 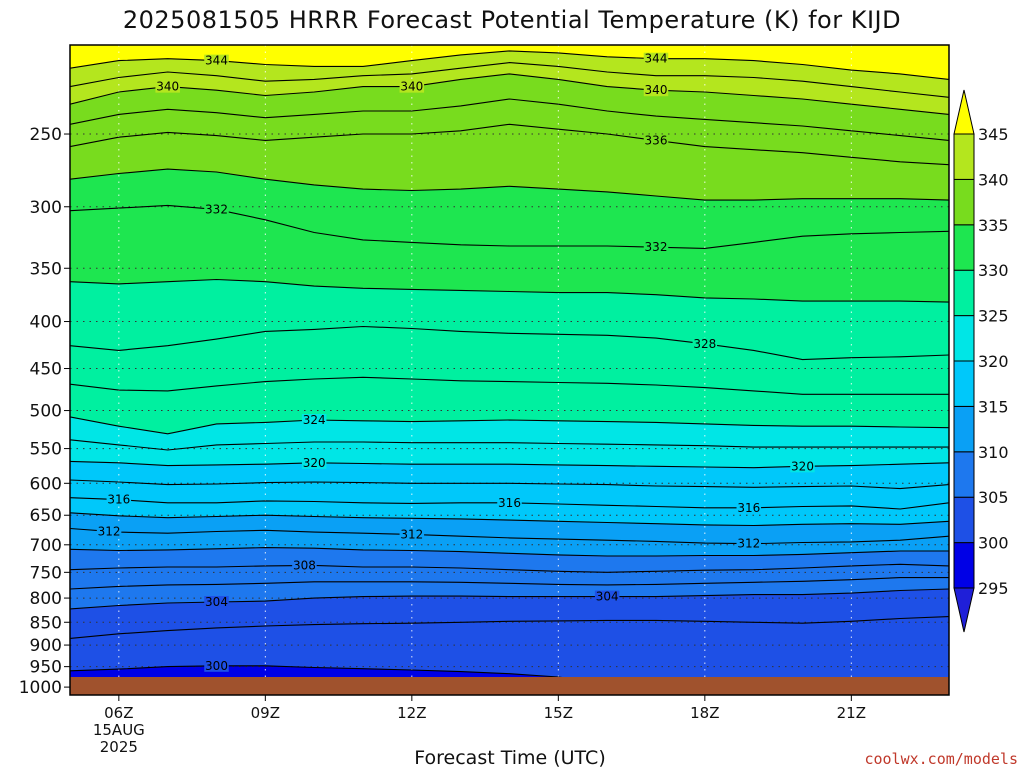 I want to click on colorbar-tick-label: 345, so click(x=993, y=134).